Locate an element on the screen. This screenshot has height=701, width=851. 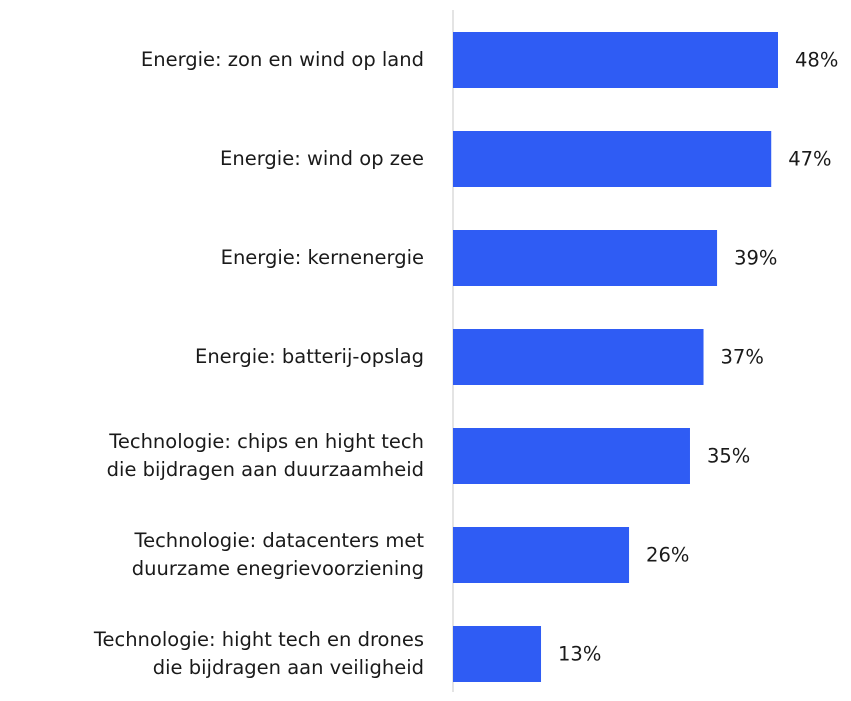
value-label: 39% is located at coordinates (756, 258).